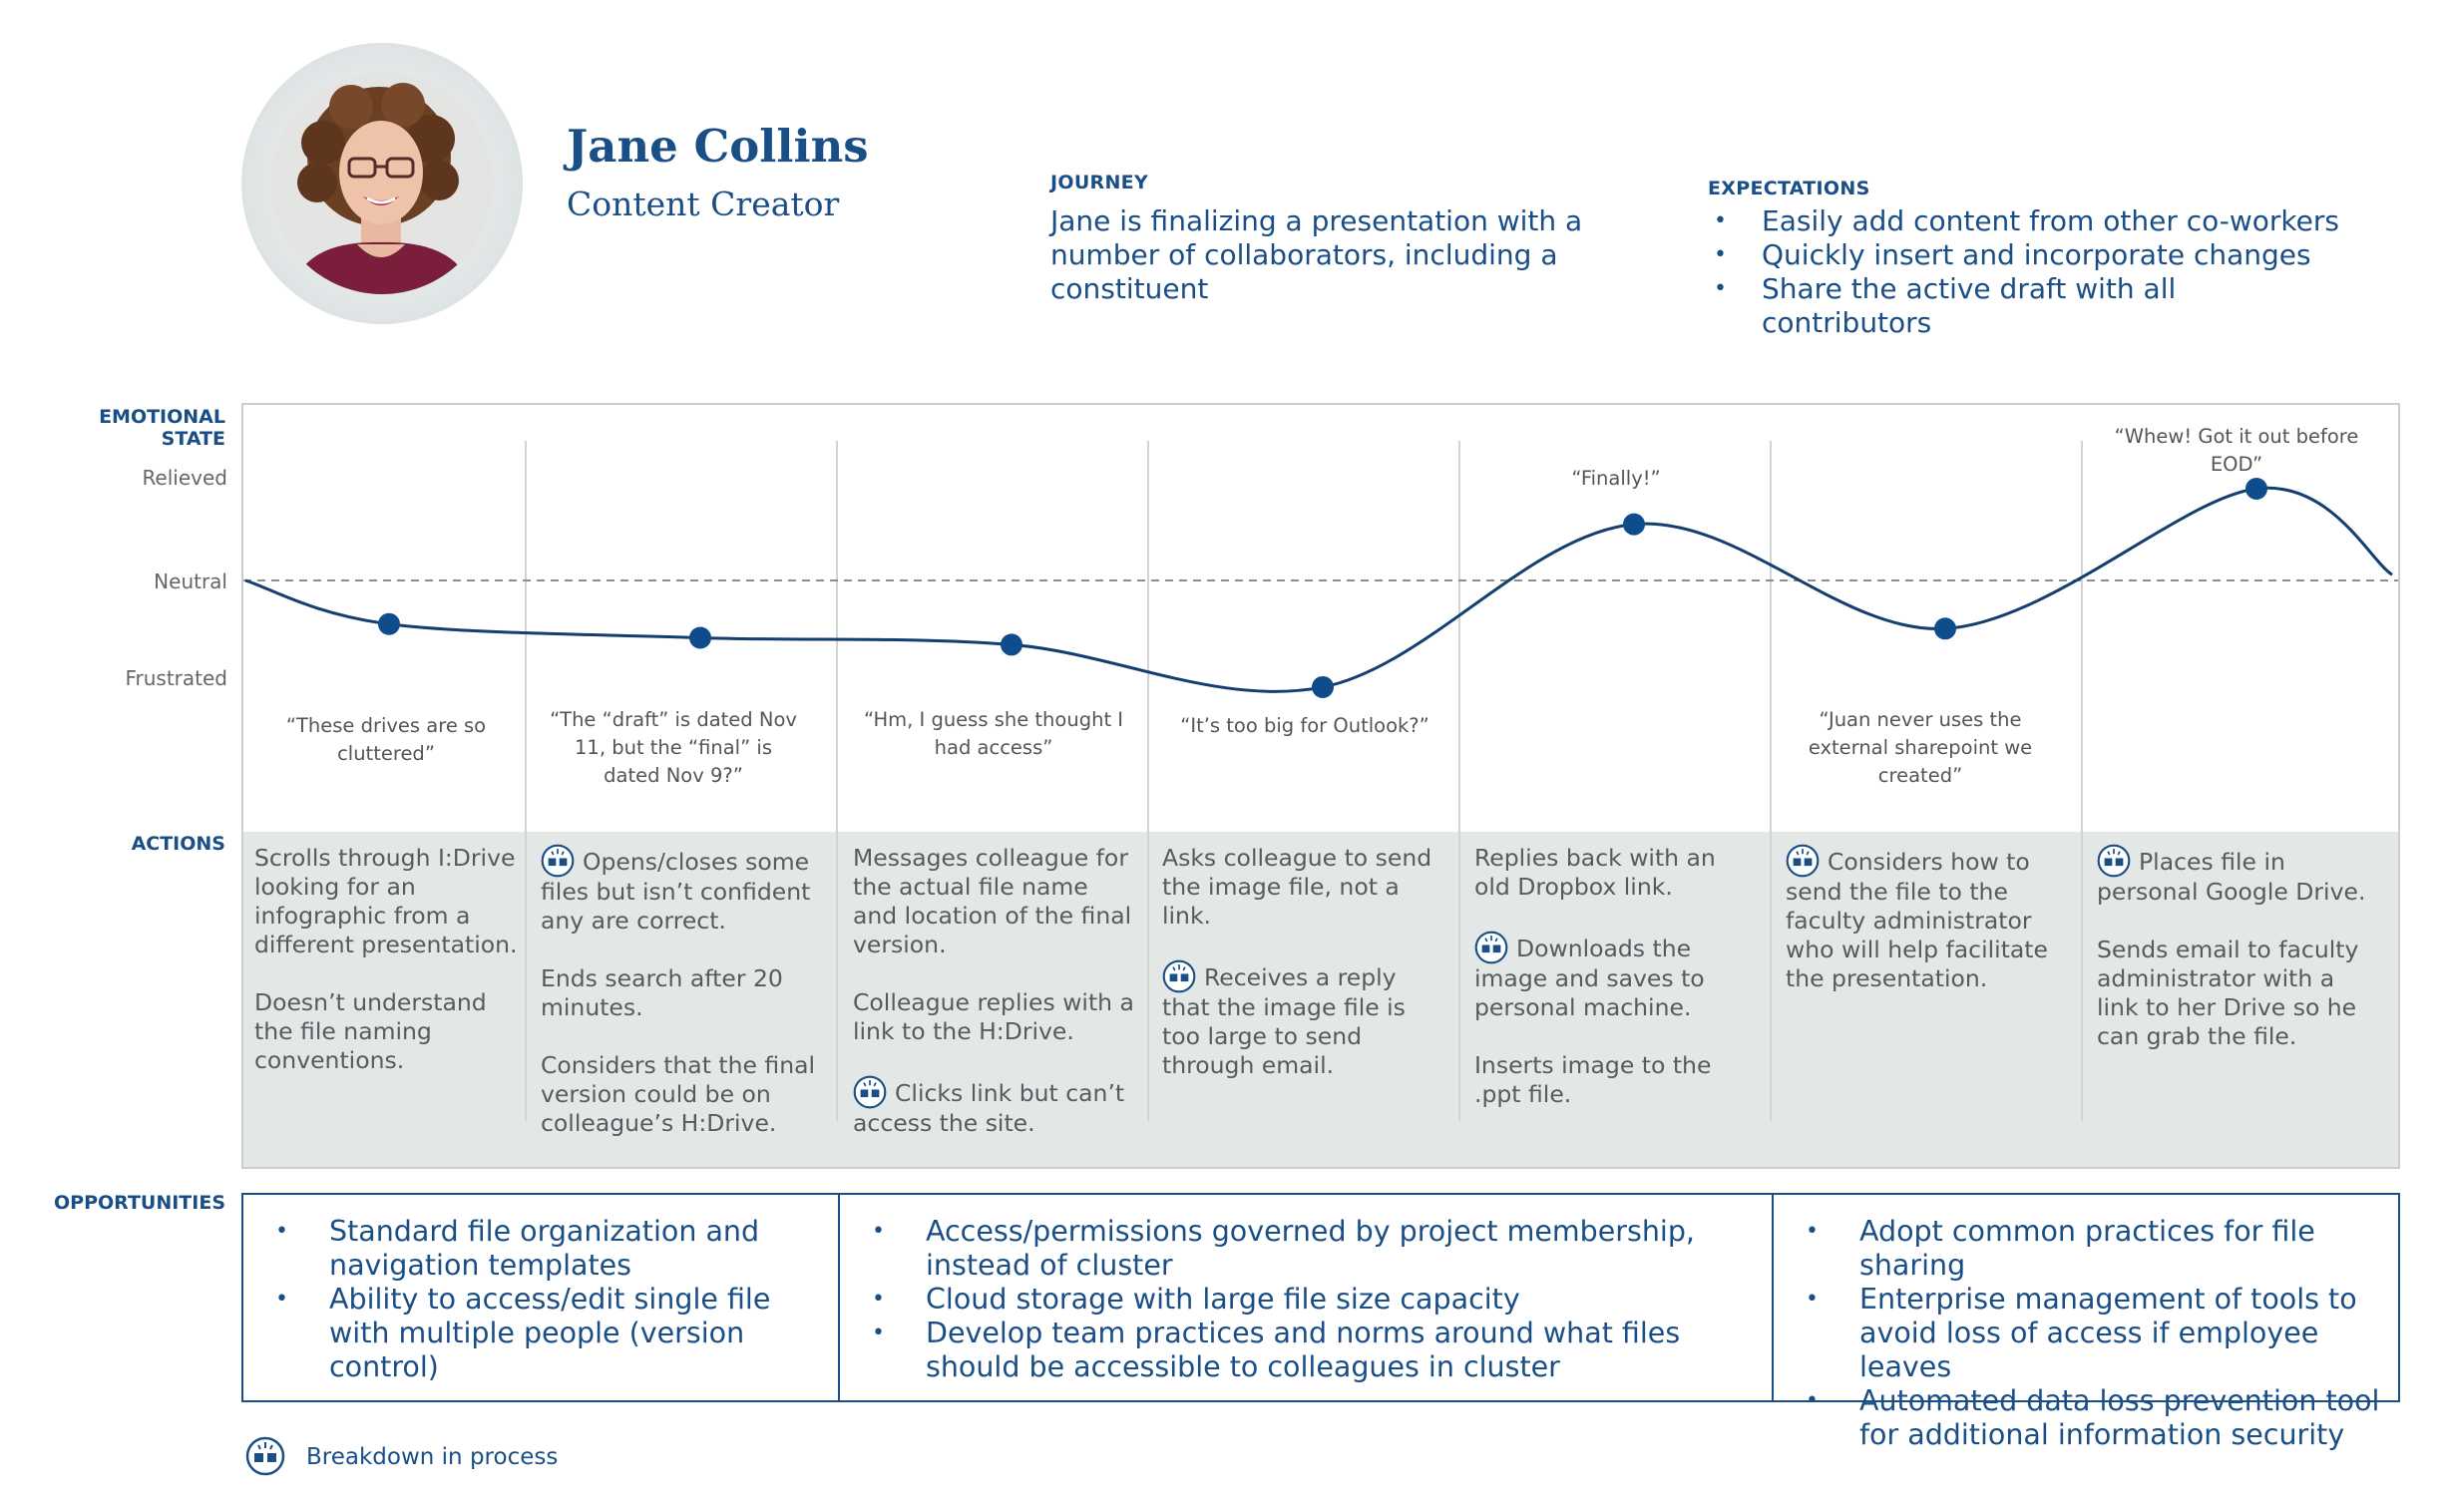 The image size is (2444, 1512). Describe the element at coordinates (2027, 255) in the screenshot. I see `expectation-item: Quickly insert and incorporate changes` at that location.